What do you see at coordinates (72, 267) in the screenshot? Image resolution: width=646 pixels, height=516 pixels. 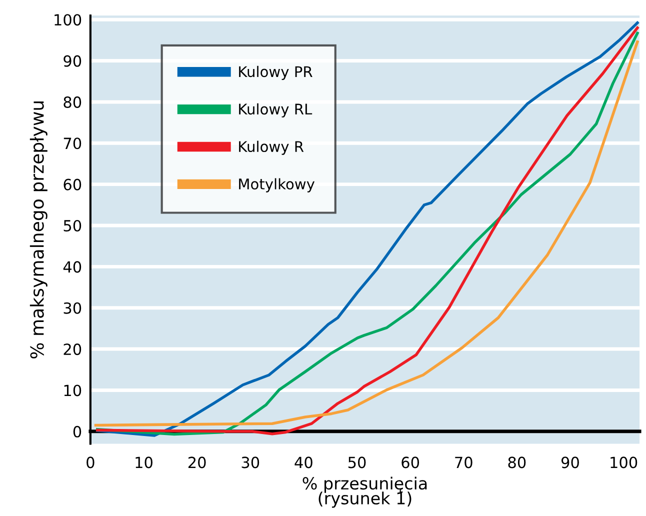 I see `y-tick-label: 40` at bounding box center [72, 267].